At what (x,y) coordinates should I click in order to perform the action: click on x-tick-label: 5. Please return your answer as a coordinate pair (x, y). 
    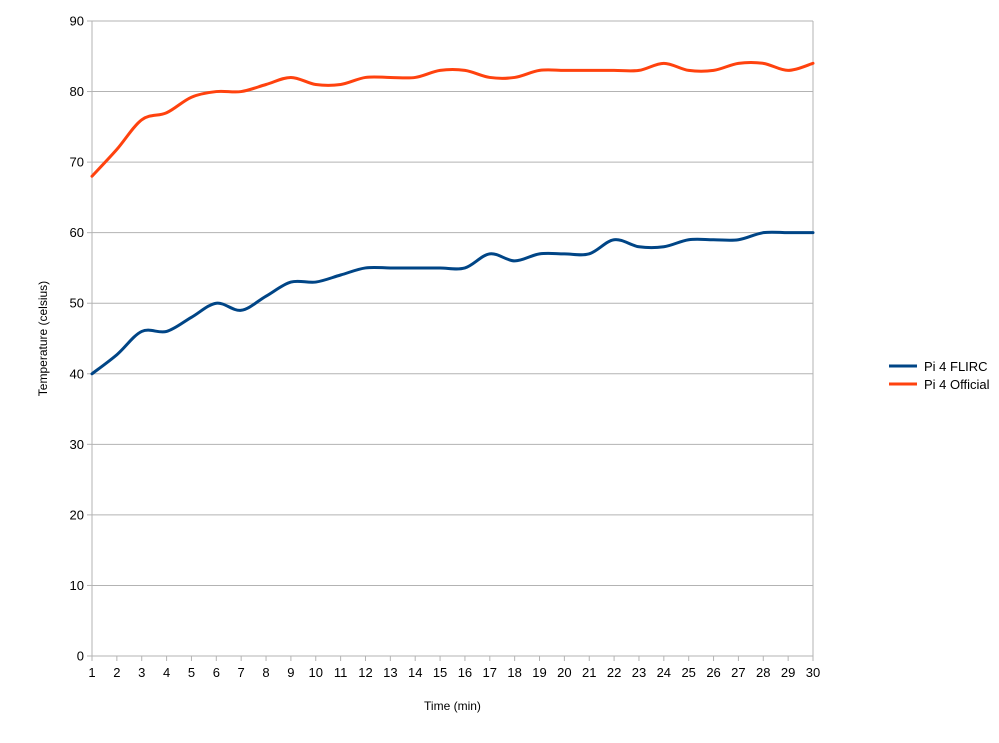
    Looking at the image, I should click on (191, 672).